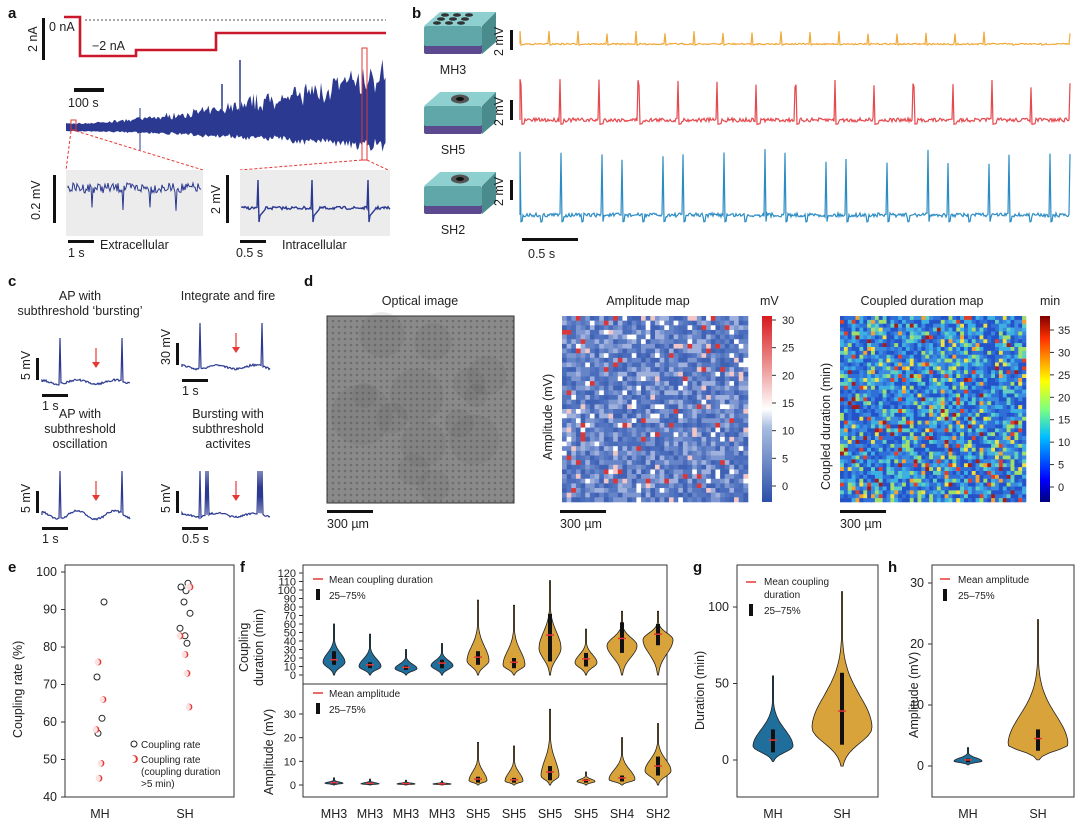  I want to click on f-bottom-violin-iqr, so click(550, 773).